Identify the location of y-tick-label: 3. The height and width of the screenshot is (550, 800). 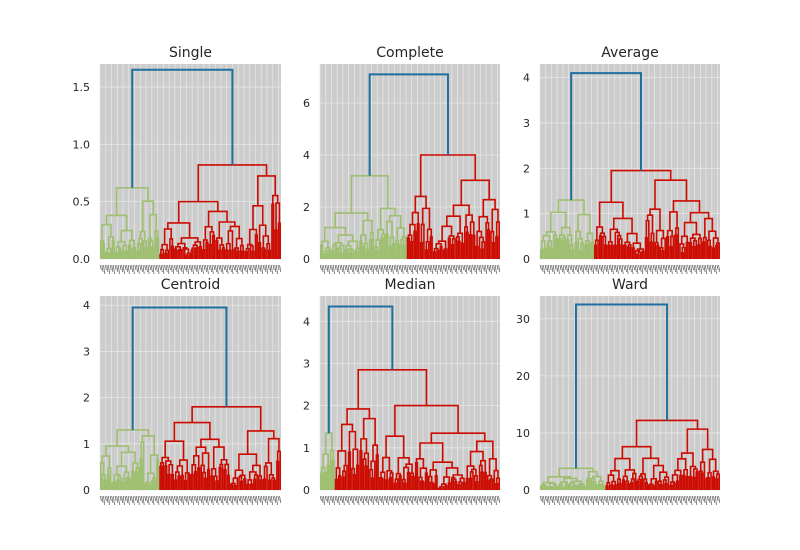
(526, 123).